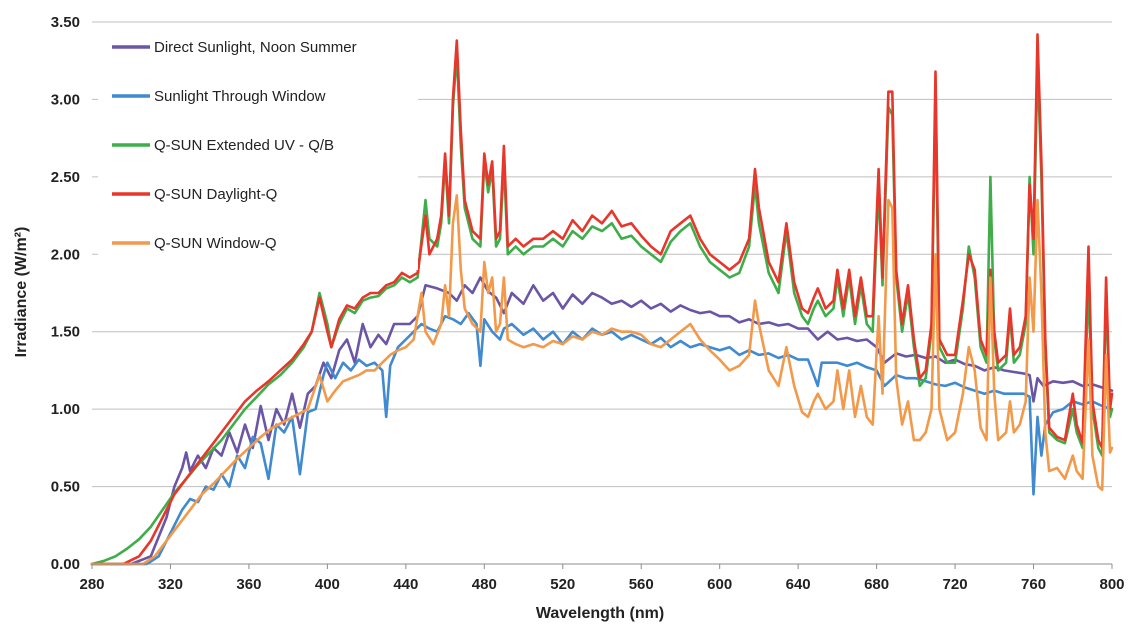  What do you see at coordinates (641, 584) in the screenshot?
I see `x-tick-label: 560` at bounding box center [641, 584].